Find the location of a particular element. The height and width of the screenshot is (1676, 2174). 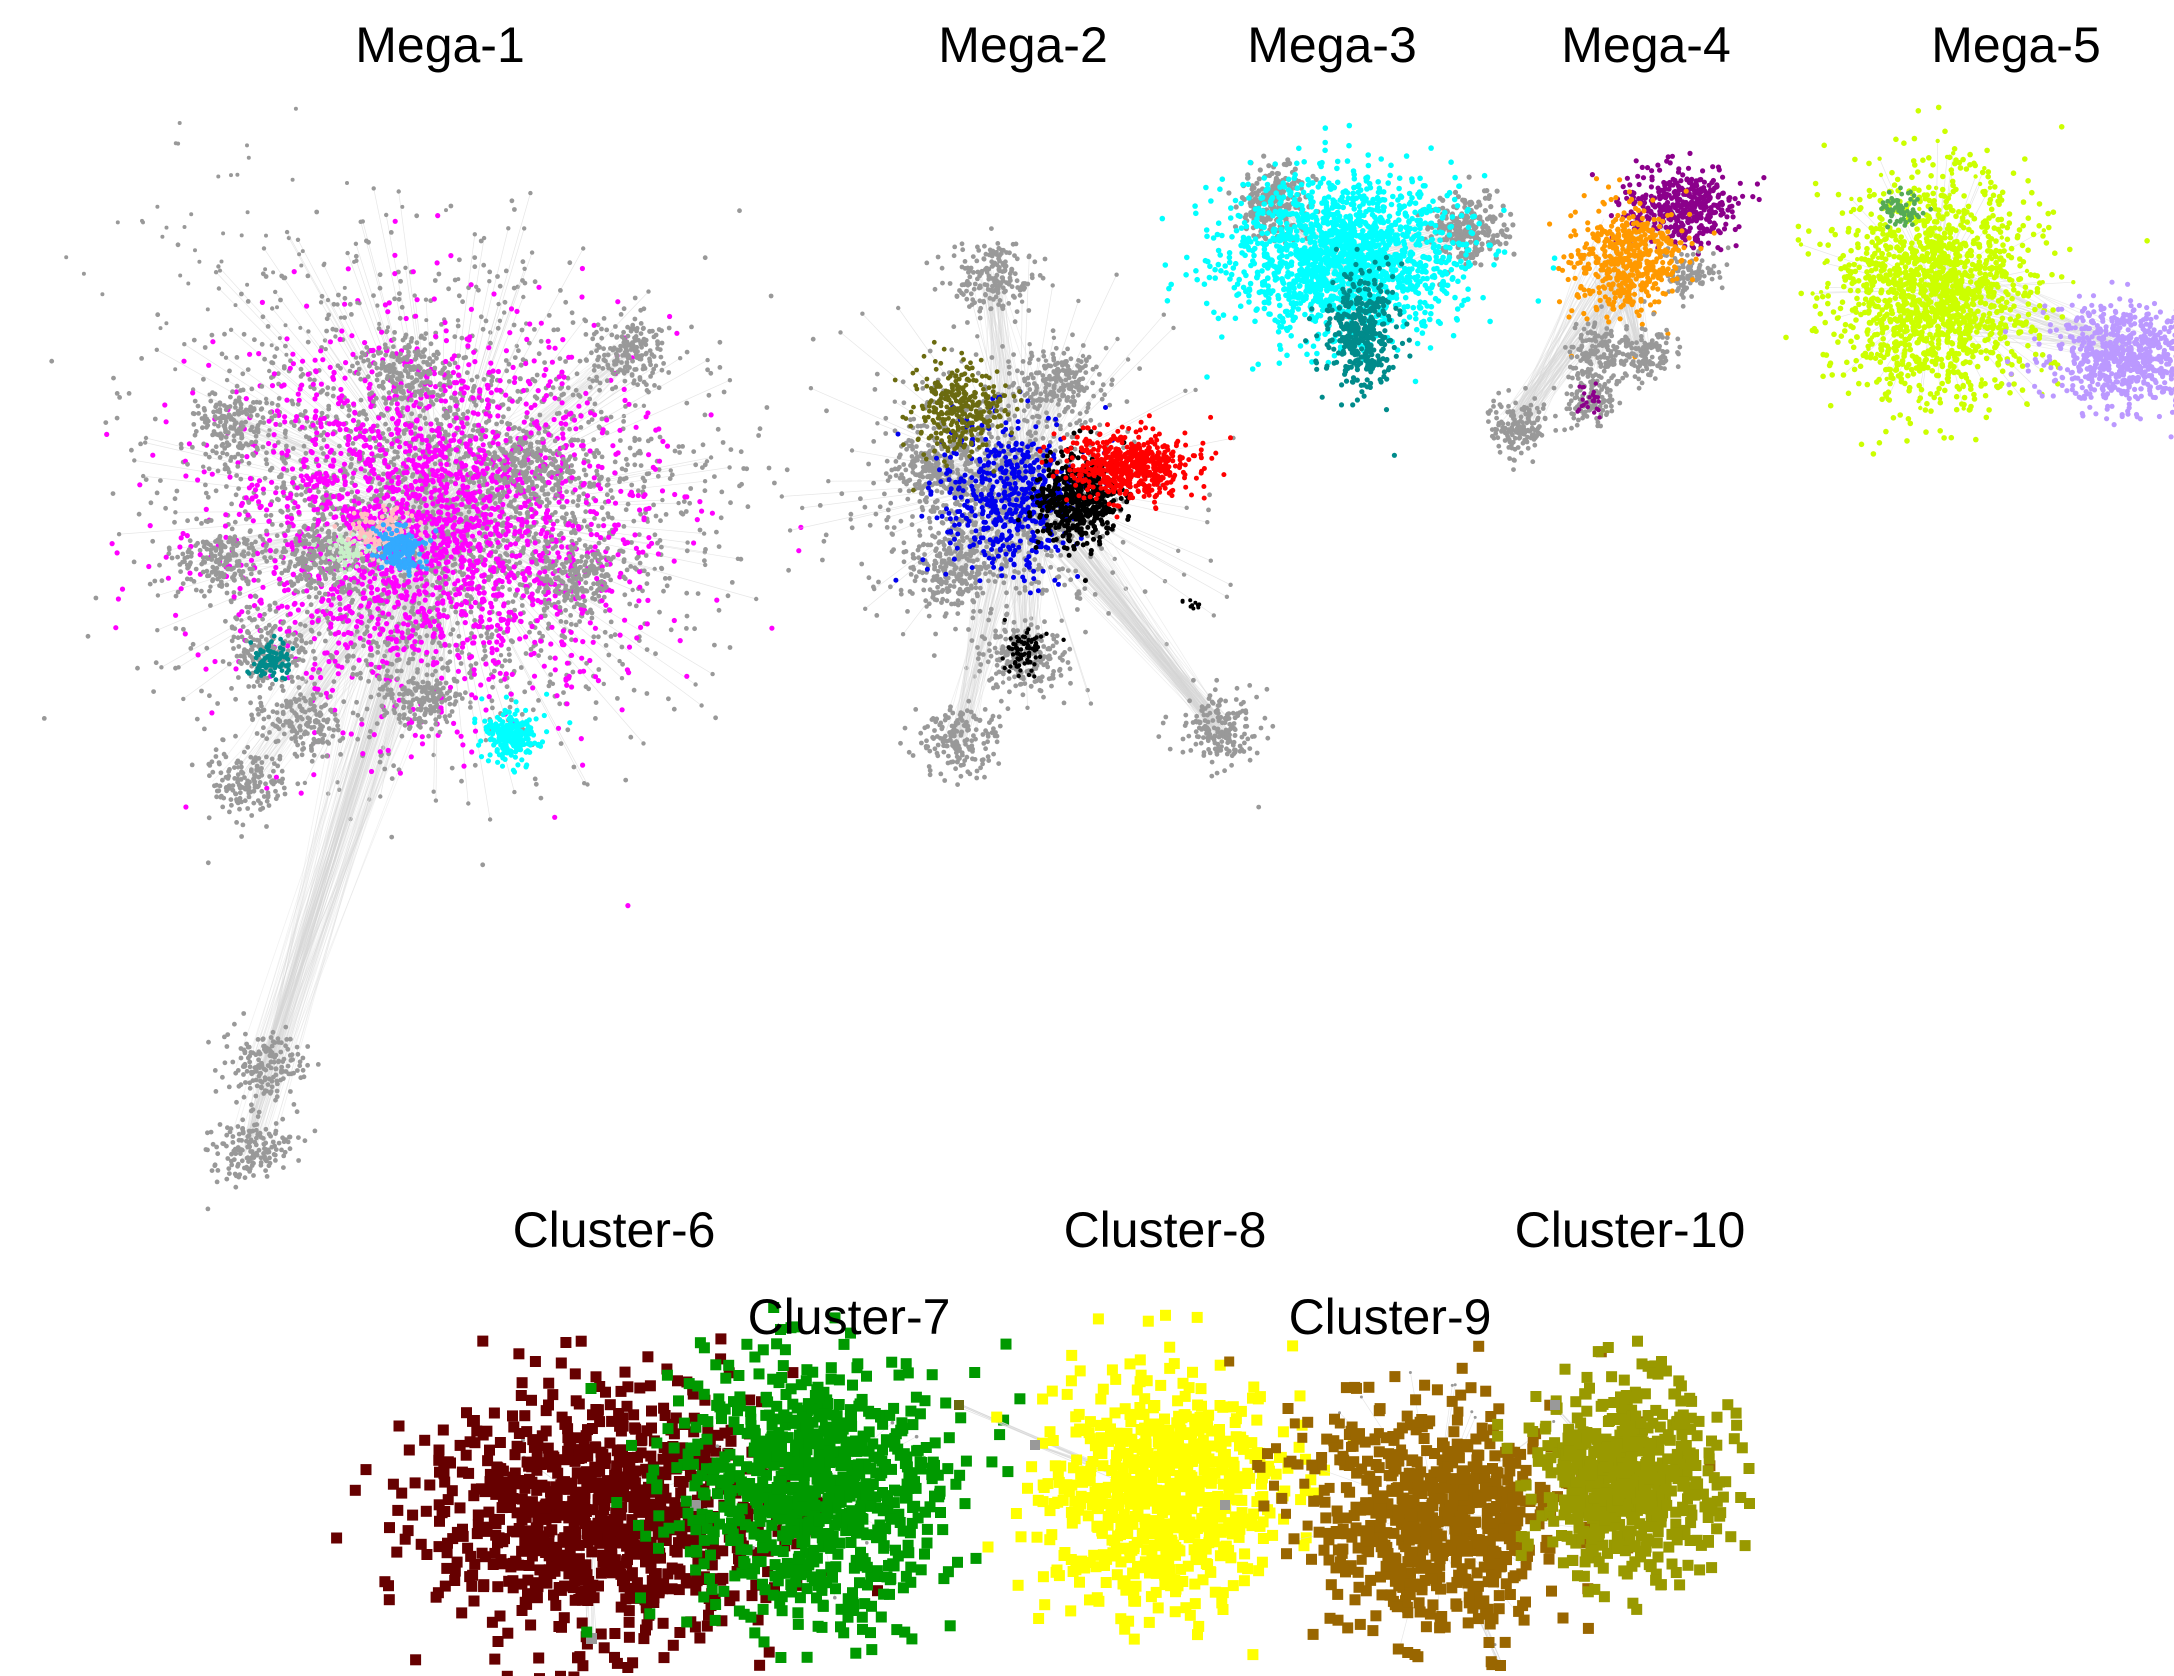

cluster-7-label: Cluster-7 is located at coordinates (849, 1317).